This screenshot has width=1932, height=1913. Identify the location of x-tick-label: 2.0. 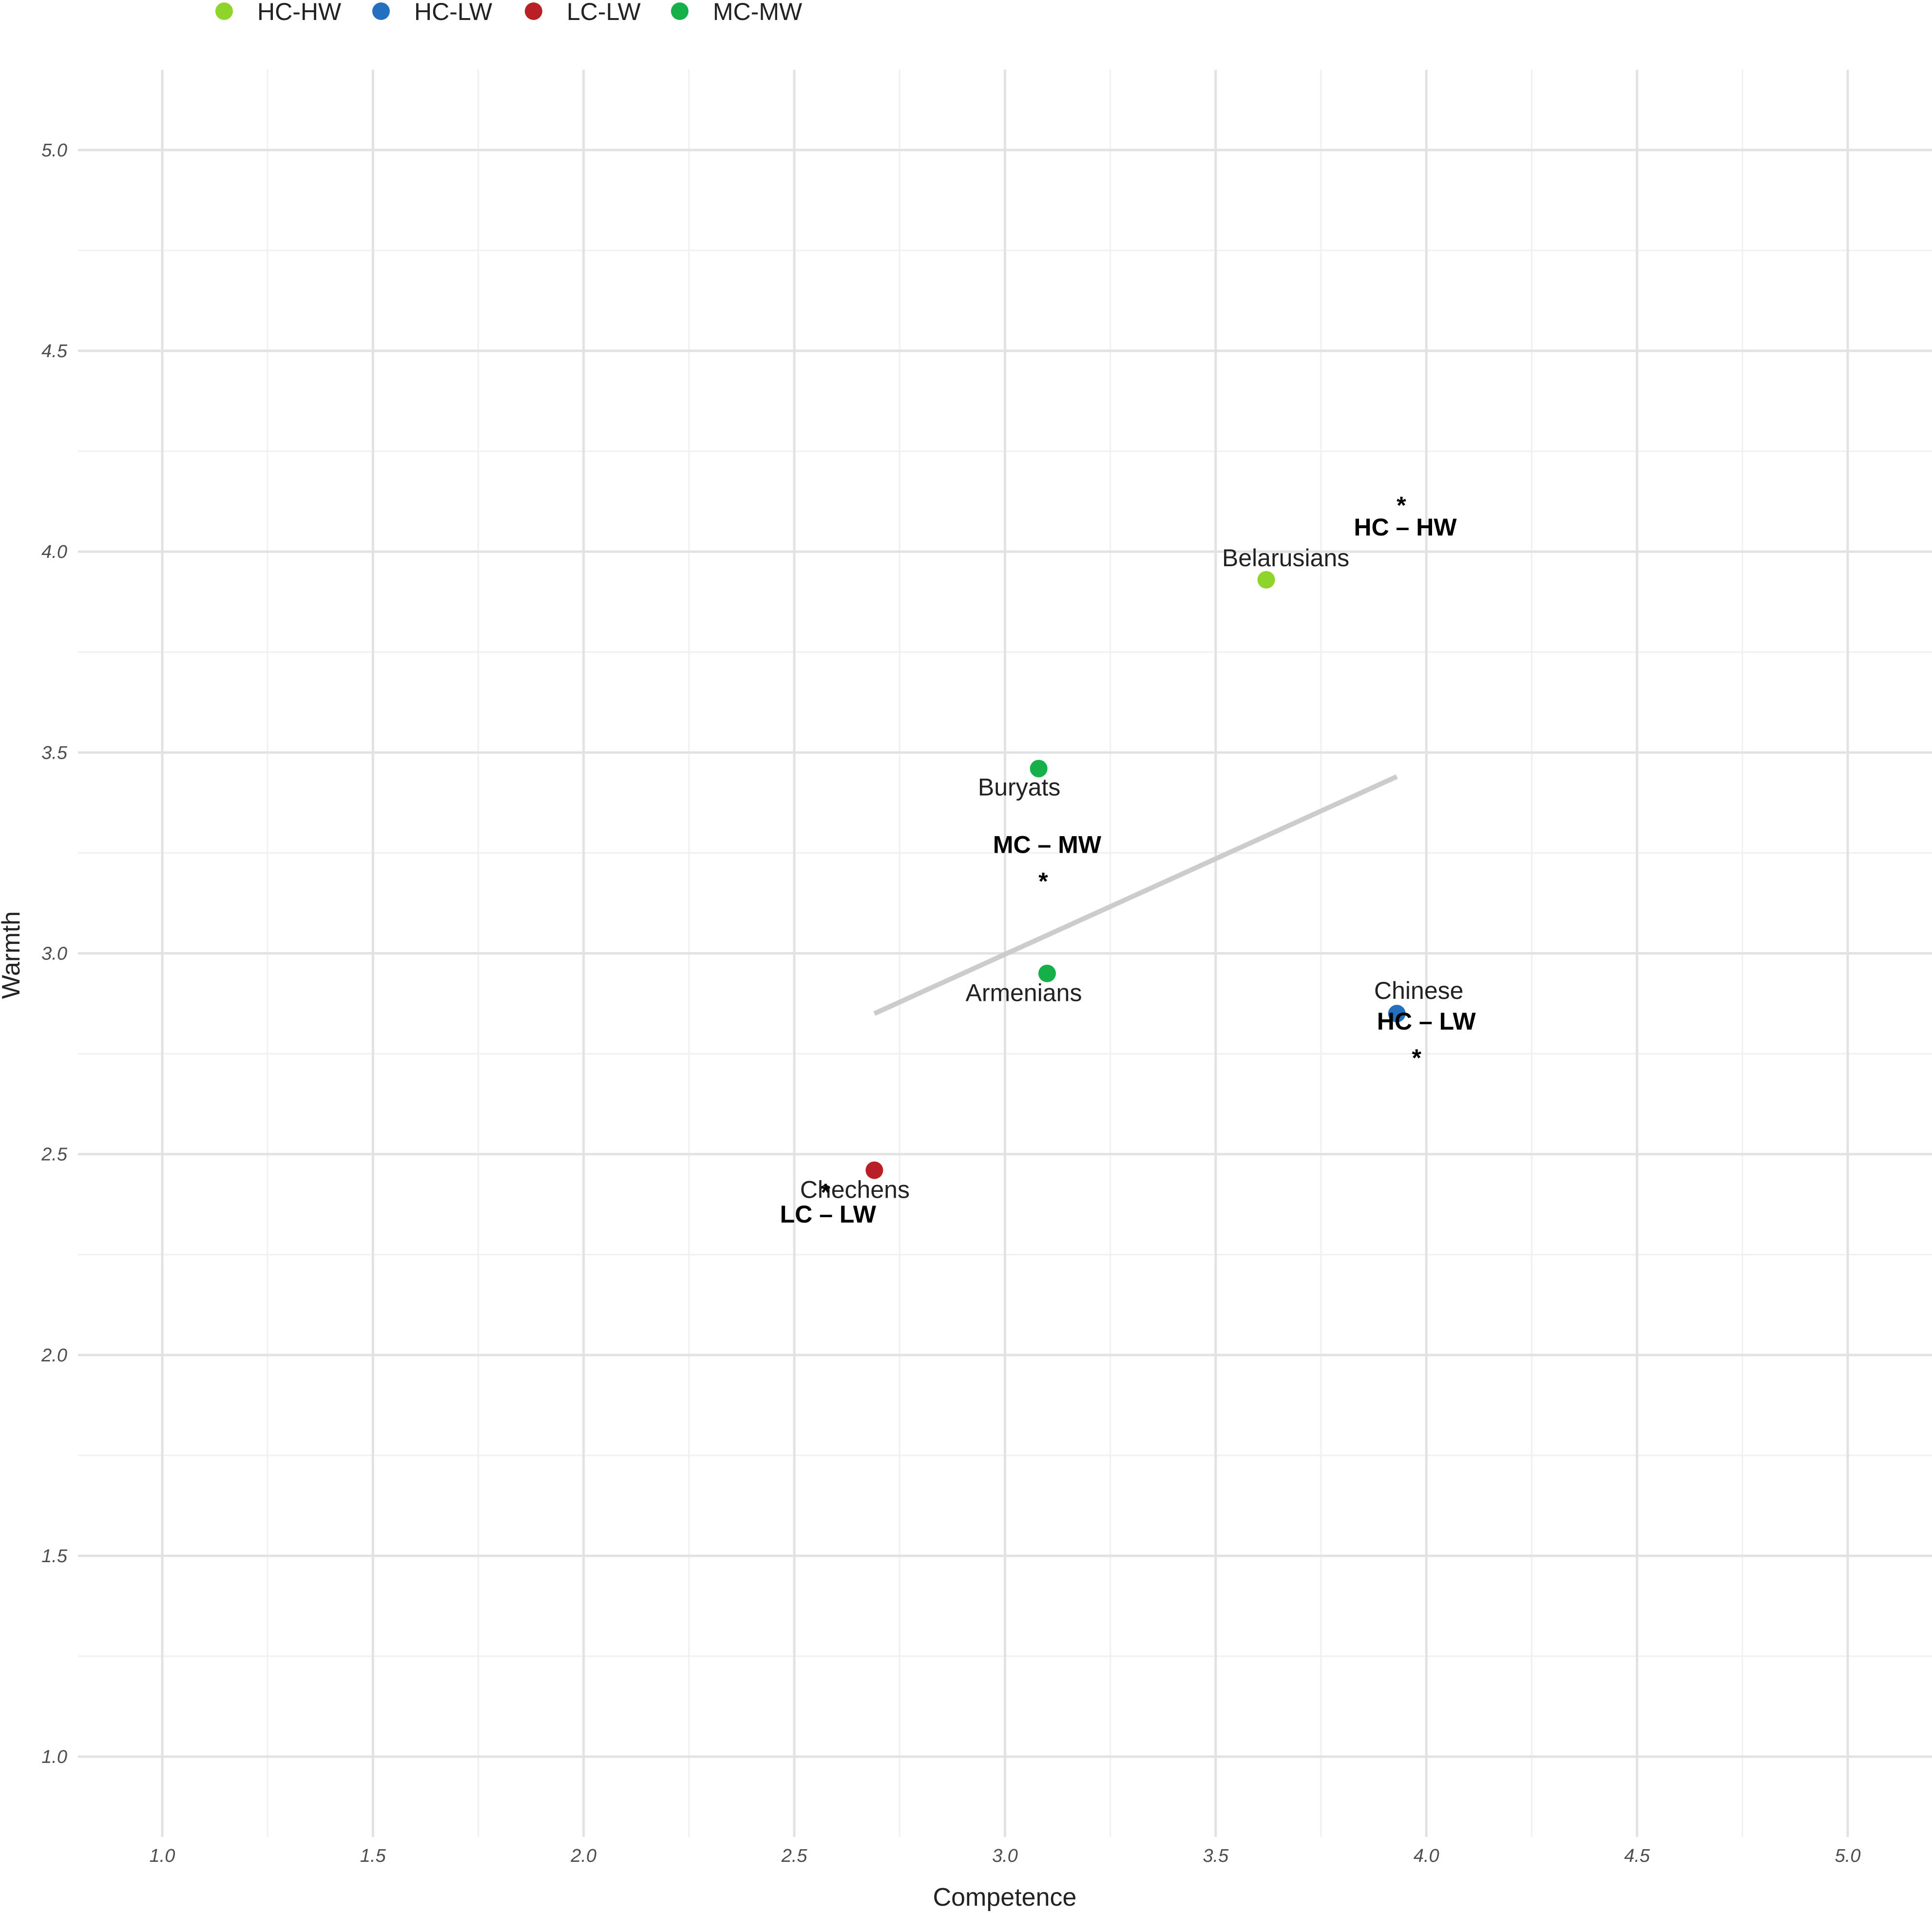
(583, 1856).